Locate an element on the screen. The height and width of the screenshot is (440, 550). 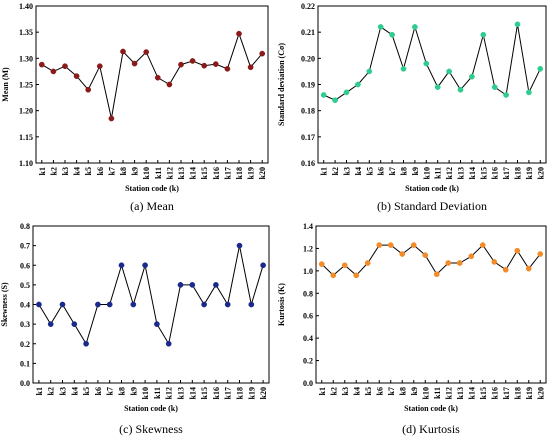
x-tick-label: k10 is located at coordinates (146, 173).